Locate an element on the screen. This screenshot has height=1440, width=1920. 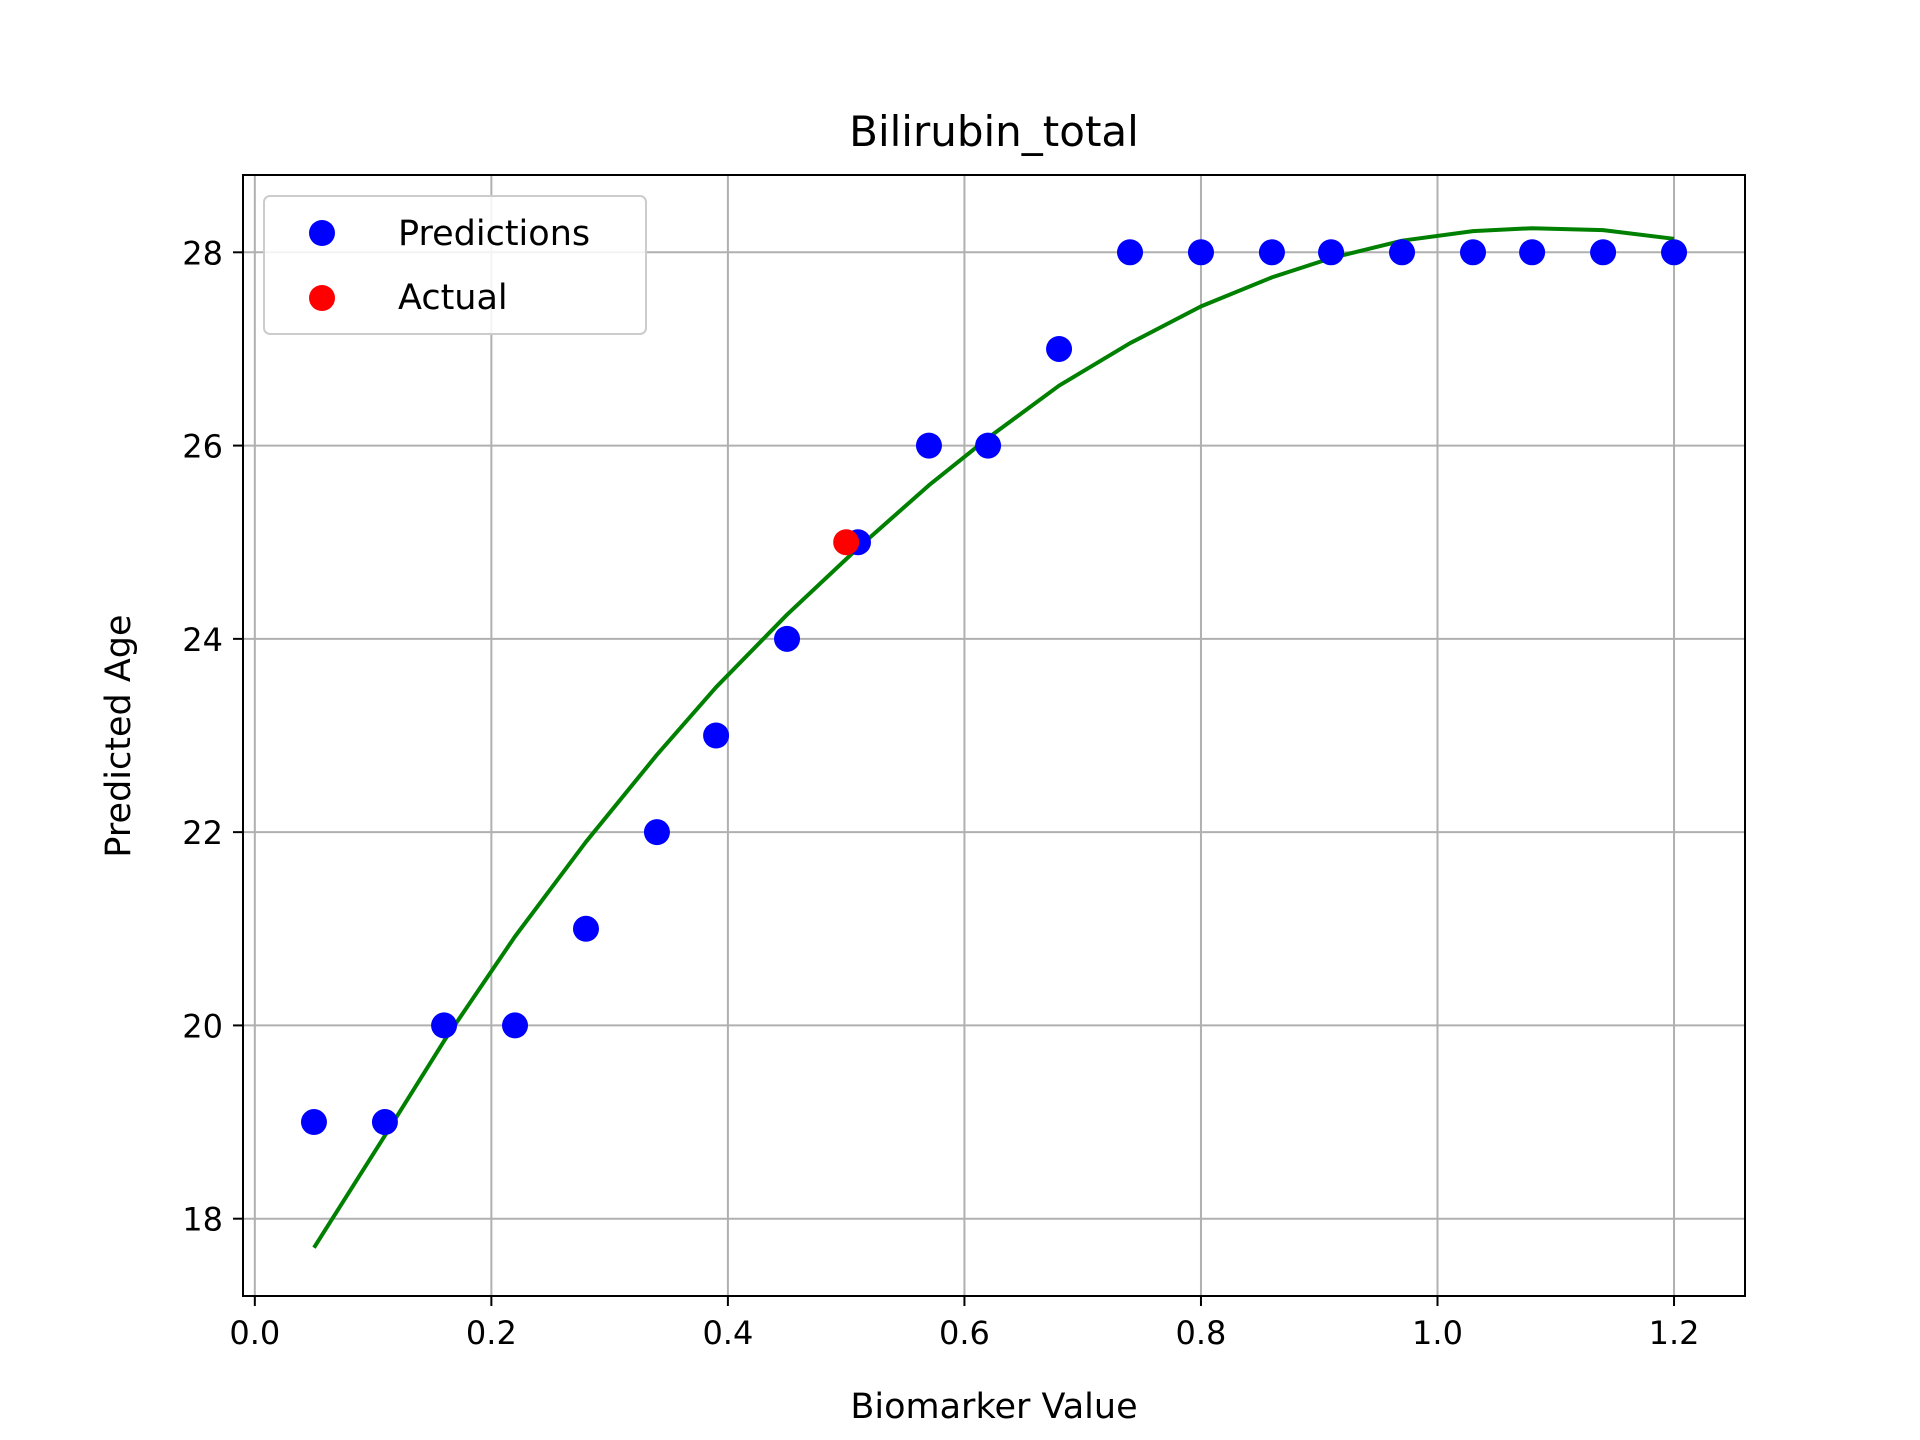
actual-point is located at coordinates (846, 542).